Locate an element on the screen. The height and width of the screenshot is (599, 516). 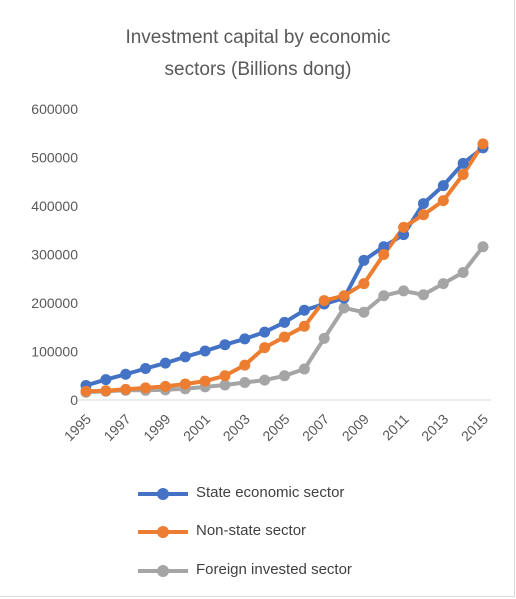
x-tick-label: 2013 is located at coordinates (434, 427).